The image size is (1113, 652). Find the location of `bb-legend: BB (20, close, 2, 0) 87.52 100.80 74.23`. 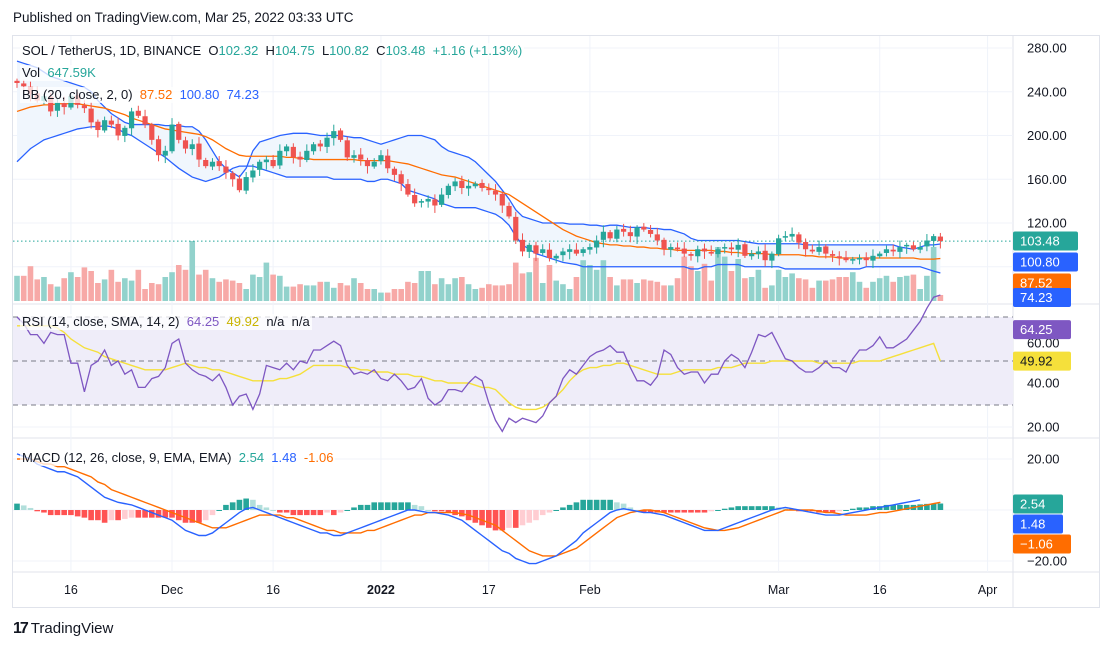

bb-legend: BB (20, close, 2, 0) 87.52 100.80 74.23 is located at coordinates (141, 95).